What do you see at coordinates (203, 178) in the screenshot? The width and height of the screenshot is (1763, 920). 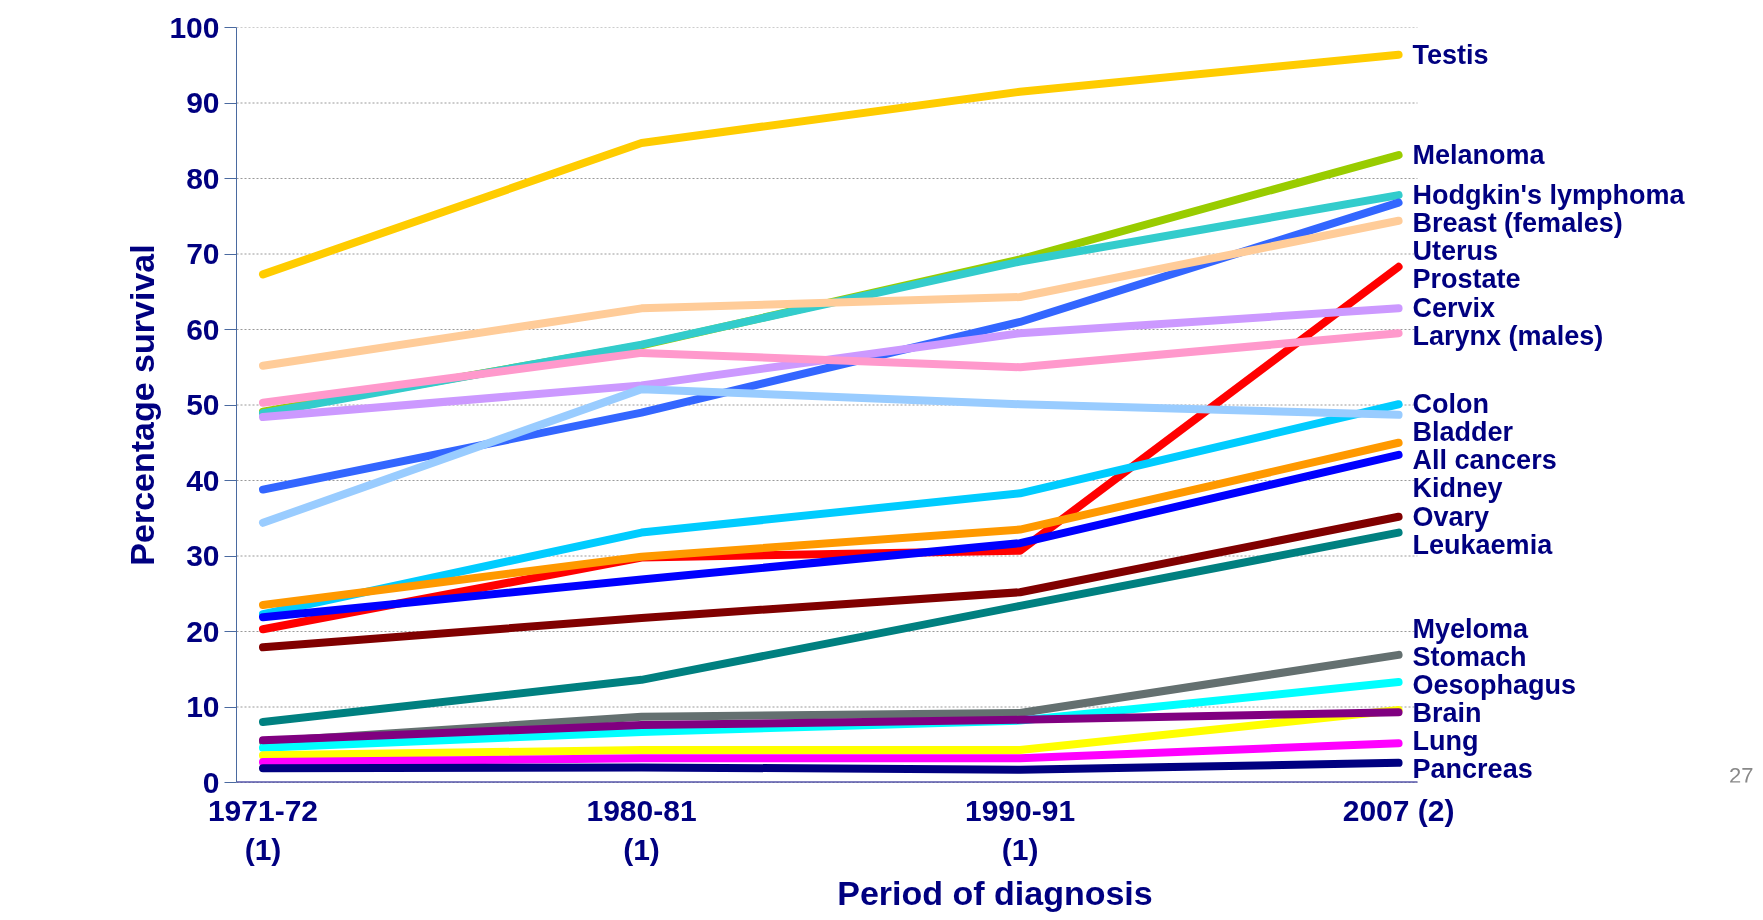 I see `y-tick-label: 80` at bounding box center [203, 178].